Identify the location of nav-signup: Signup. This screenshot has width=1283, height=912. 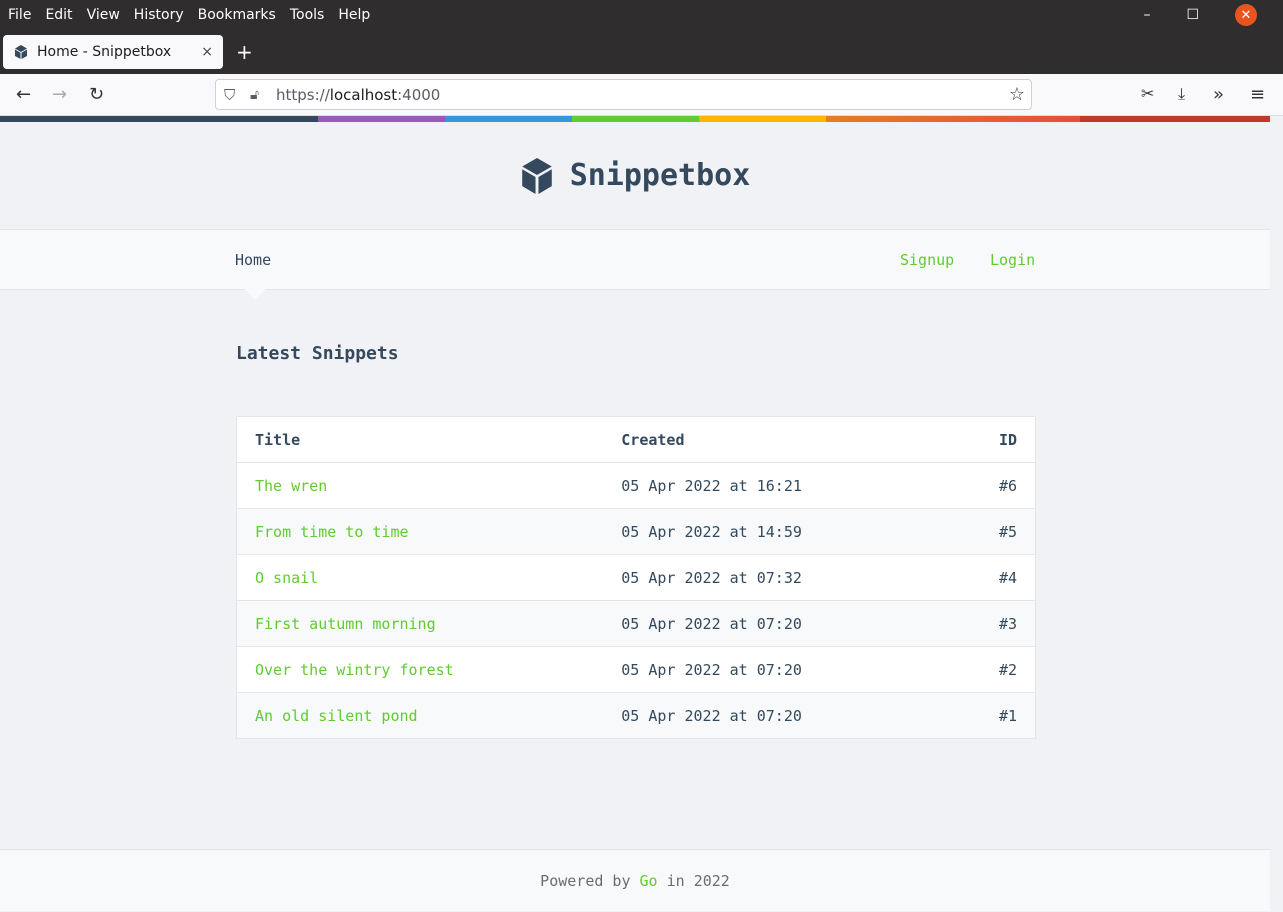
(927, 260).